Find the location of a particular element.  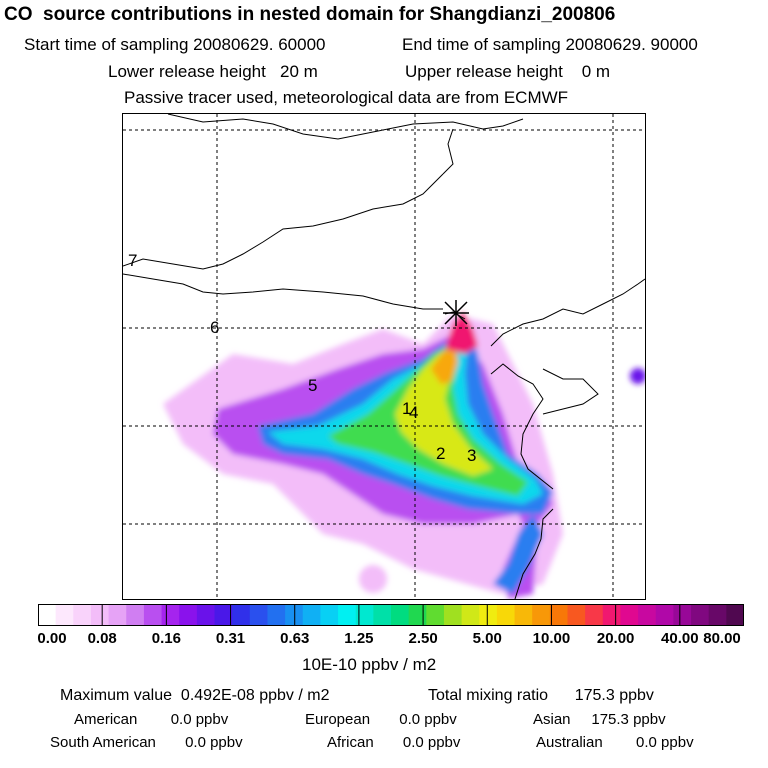

region-south-american: South American 0.0 ppbv is located at coordinates (146, 742).